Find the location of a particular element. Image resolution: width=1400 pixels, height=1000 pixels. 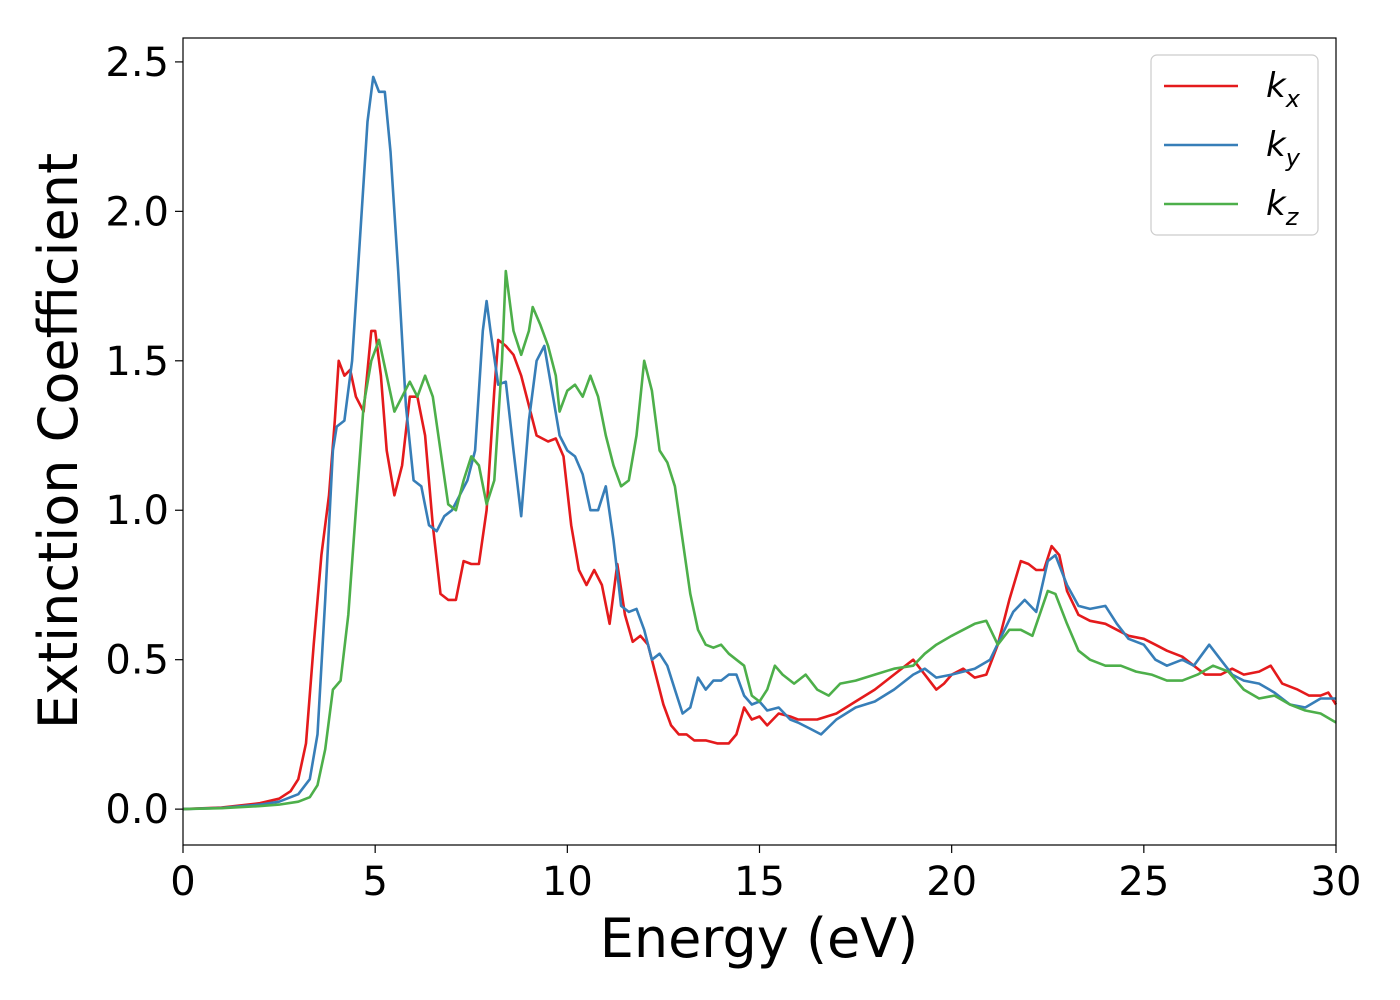

legend-label-z: kz is located at coordinates (1283, 207).